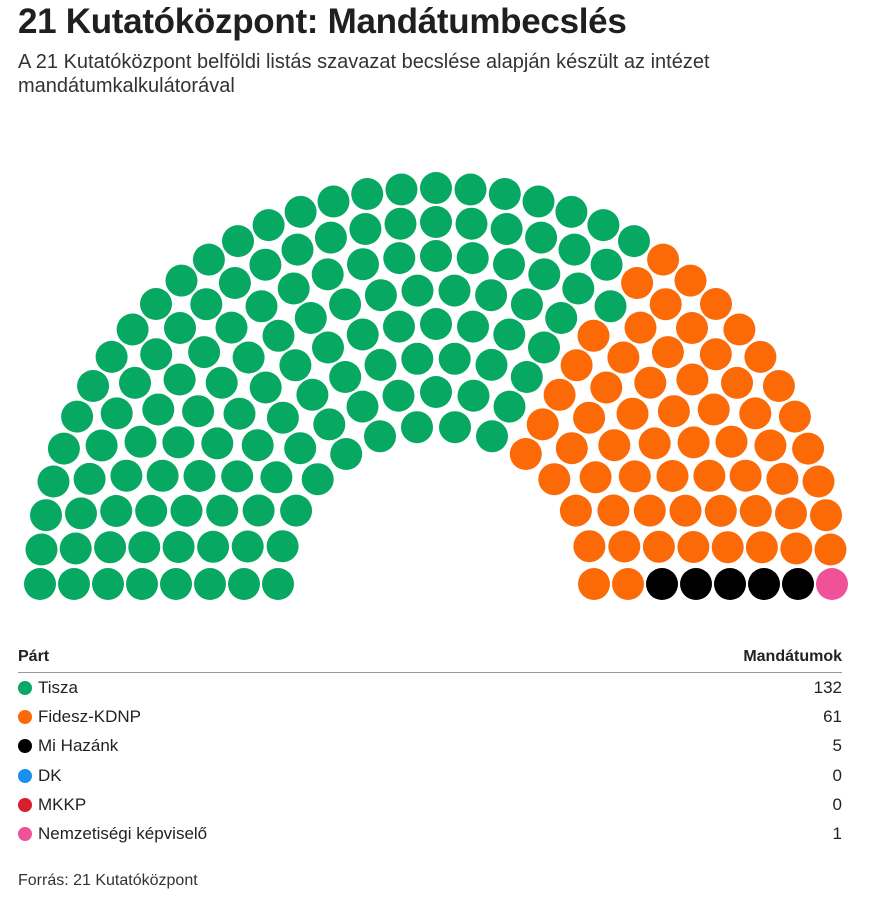  Describe the element at coordinates (430, 775) in the screenshot. I see `legend-row-dk: DK 0` at that location.